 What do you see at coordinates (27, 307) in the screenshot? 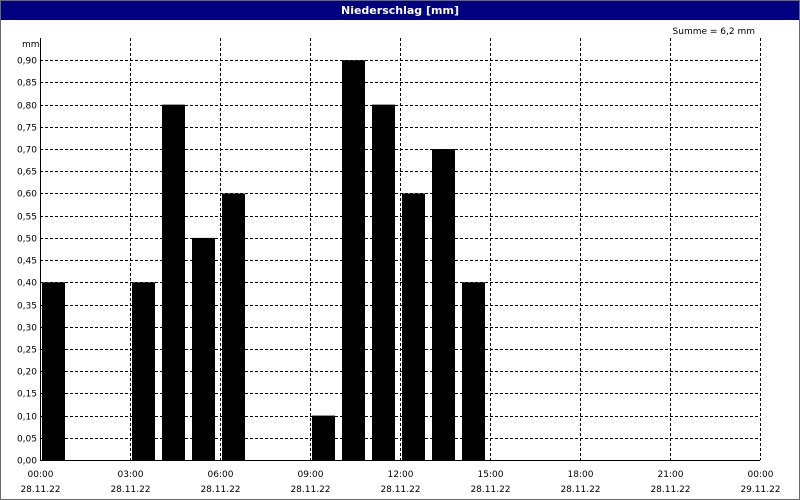
I see `y-tick-label: 0,35` at bounding box center [27, 307].